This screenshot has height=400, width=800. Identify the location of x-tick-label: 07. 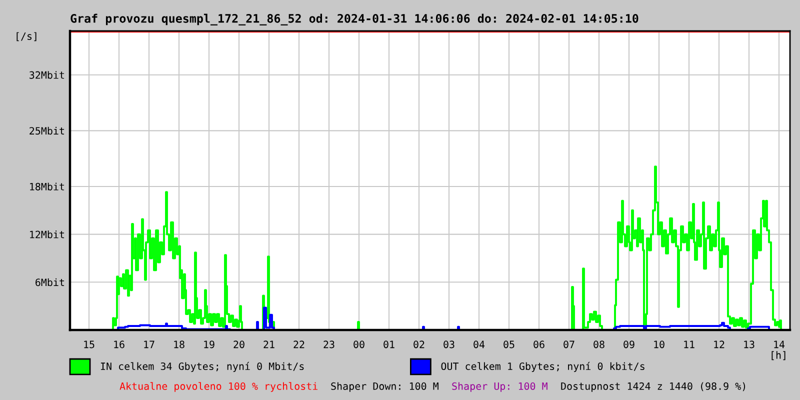
(569, 344).